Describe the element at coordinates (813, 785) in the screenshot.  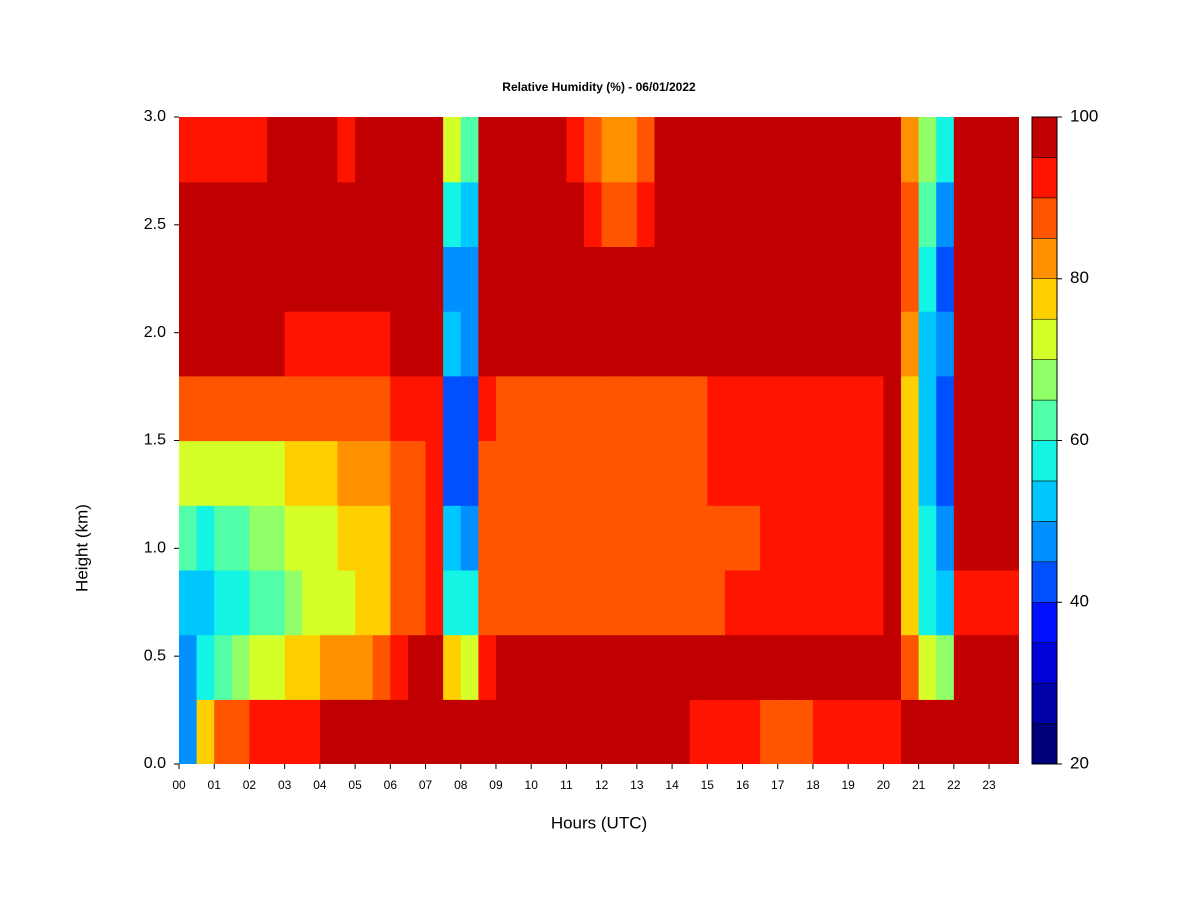
I see `x-tick-label: 18` at that location.